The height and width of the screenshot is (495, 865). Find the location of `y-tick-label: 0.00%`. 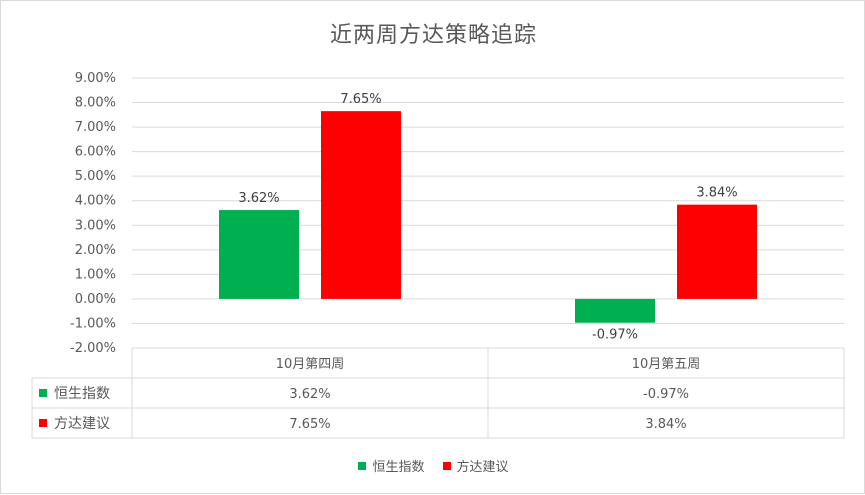

y-tick-label: 0.00% is located at coordinates (95, 299).